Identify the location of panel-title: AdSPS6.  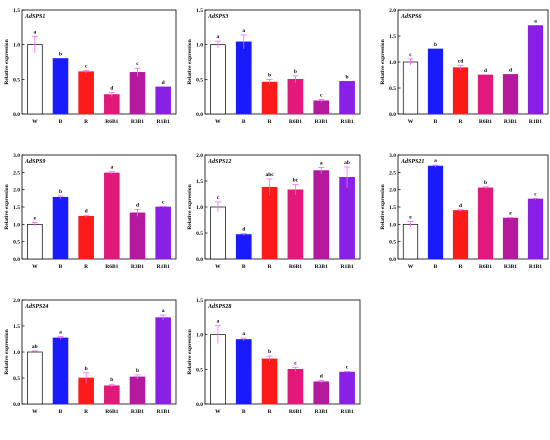
(410, 17).